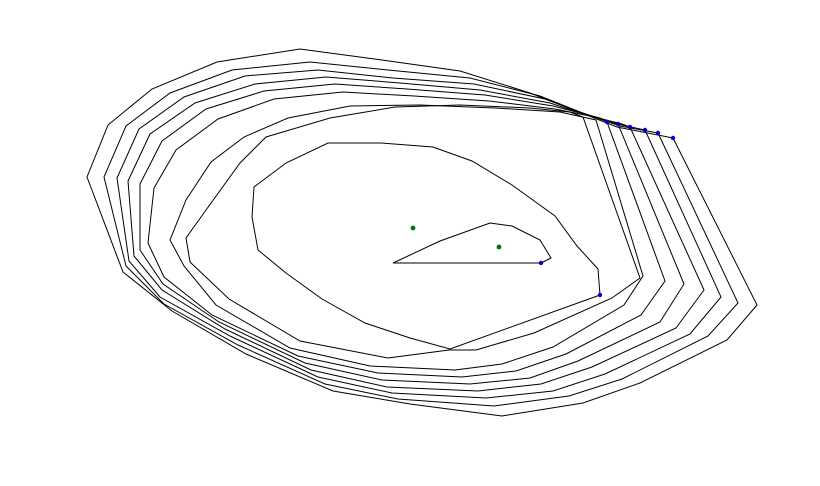 The height and width of the screenshot is (486, 820). I want to click on point-markers, so click(543, 208).